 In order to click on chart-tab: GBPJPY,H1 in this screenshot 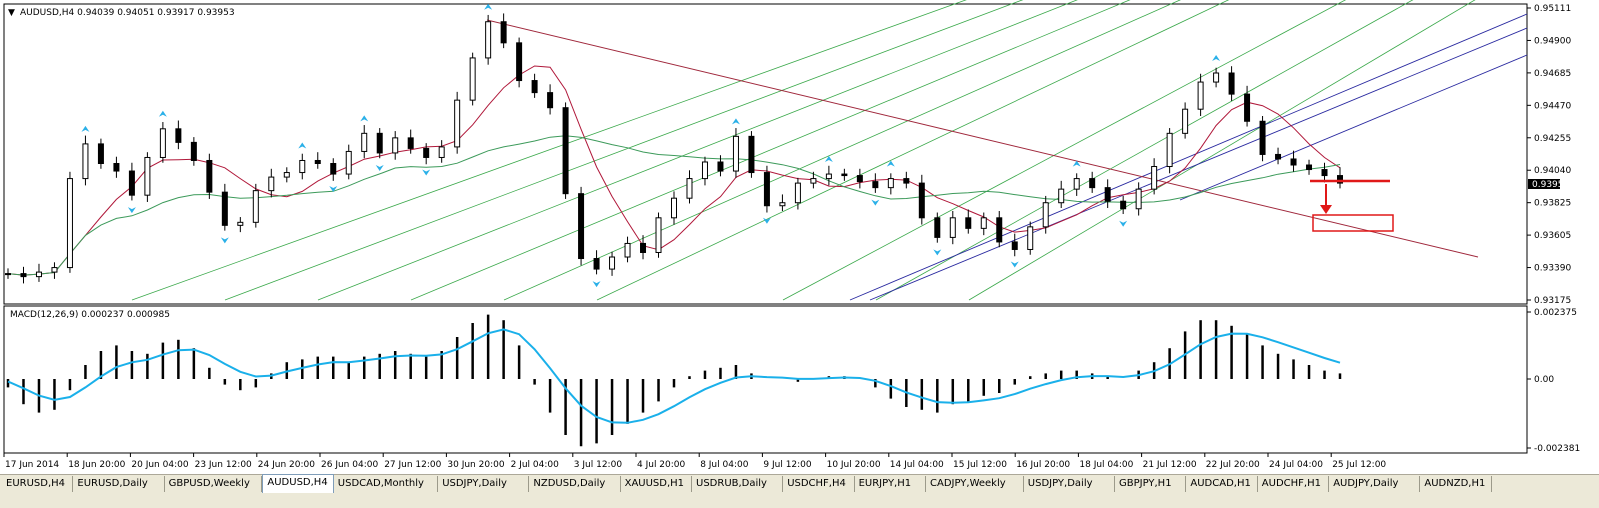, I will do `click(1151, 484)`.